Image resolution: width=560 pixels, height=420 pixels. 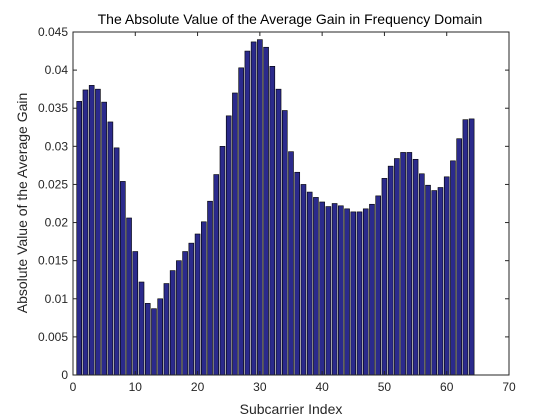 I want to click on x-tick-label: 50, so click(x=385, y=387).